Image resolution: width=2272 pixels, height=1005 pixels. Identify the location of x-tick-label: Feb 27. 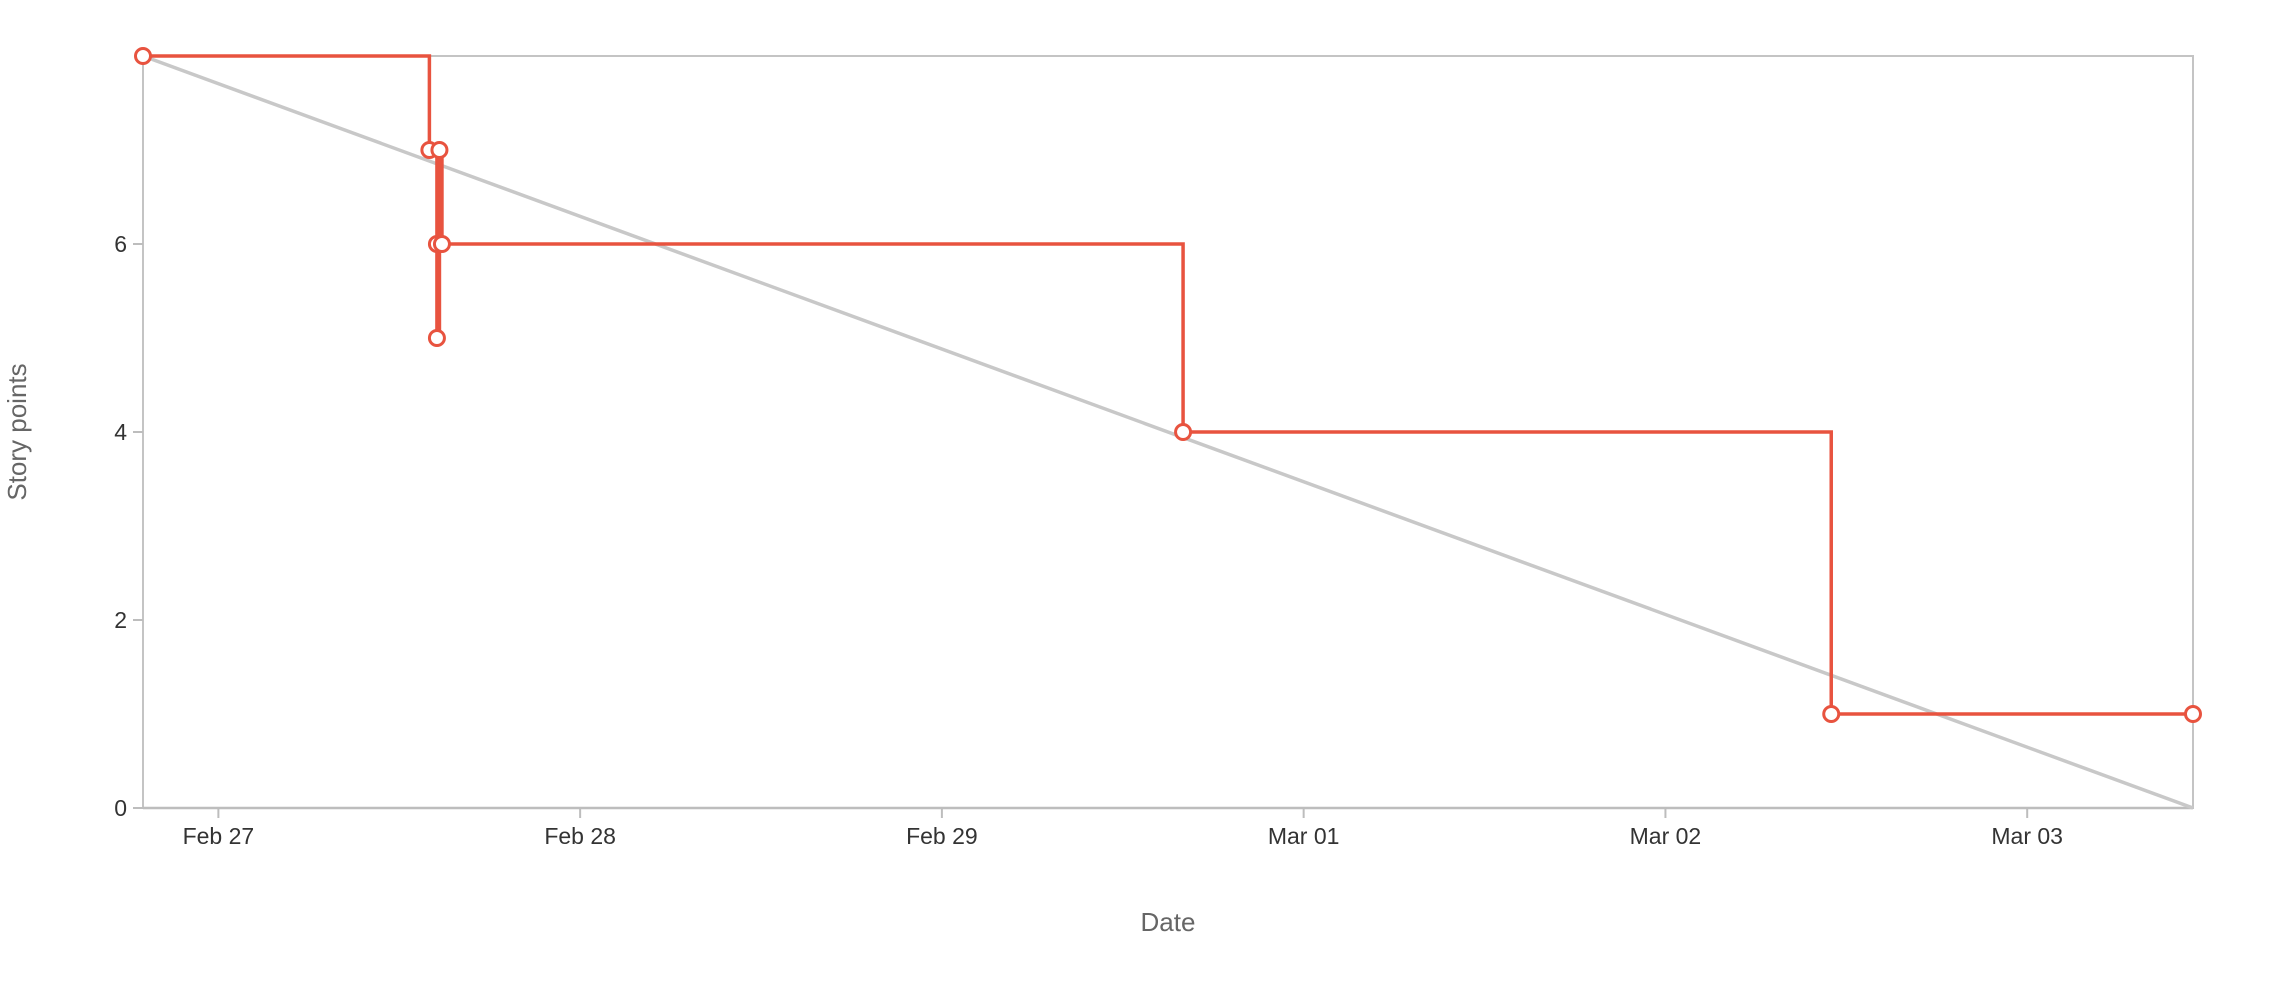
(219, 836).